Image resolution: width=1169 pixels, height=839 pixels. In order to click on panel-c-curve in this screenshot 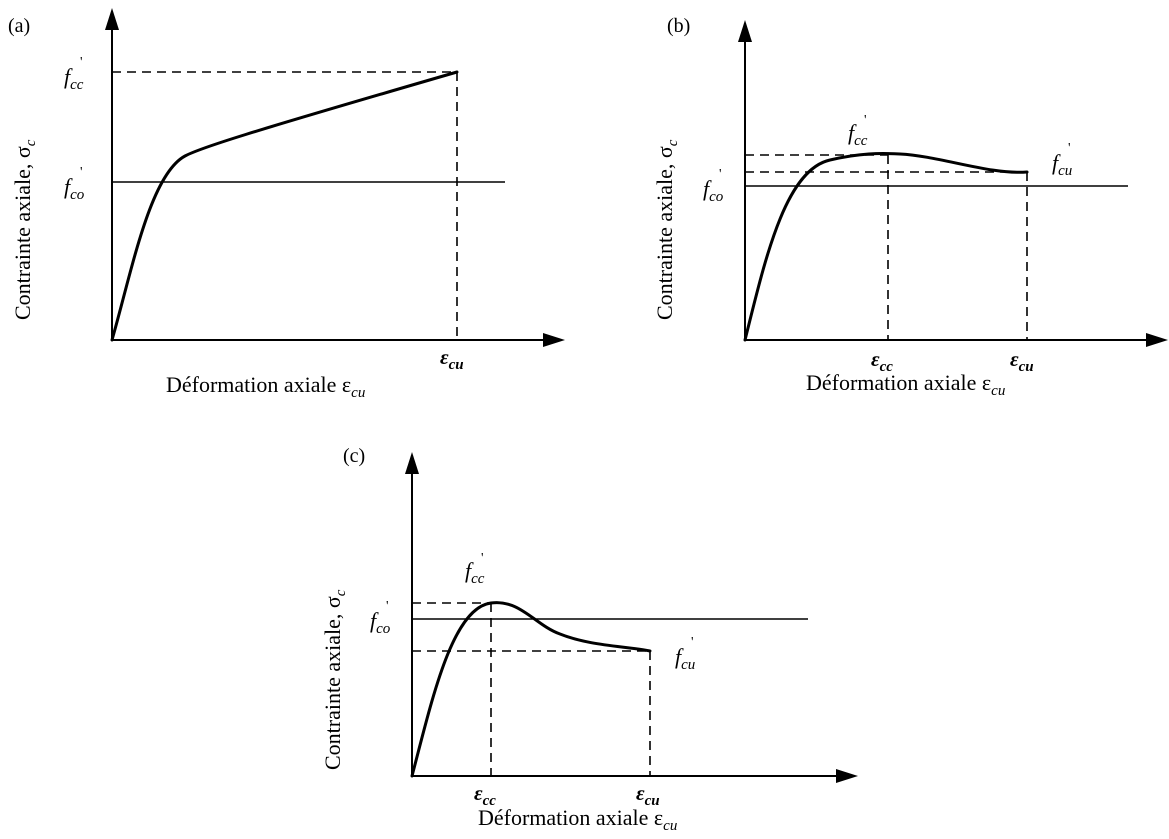, I will do `click(531, 689)`.